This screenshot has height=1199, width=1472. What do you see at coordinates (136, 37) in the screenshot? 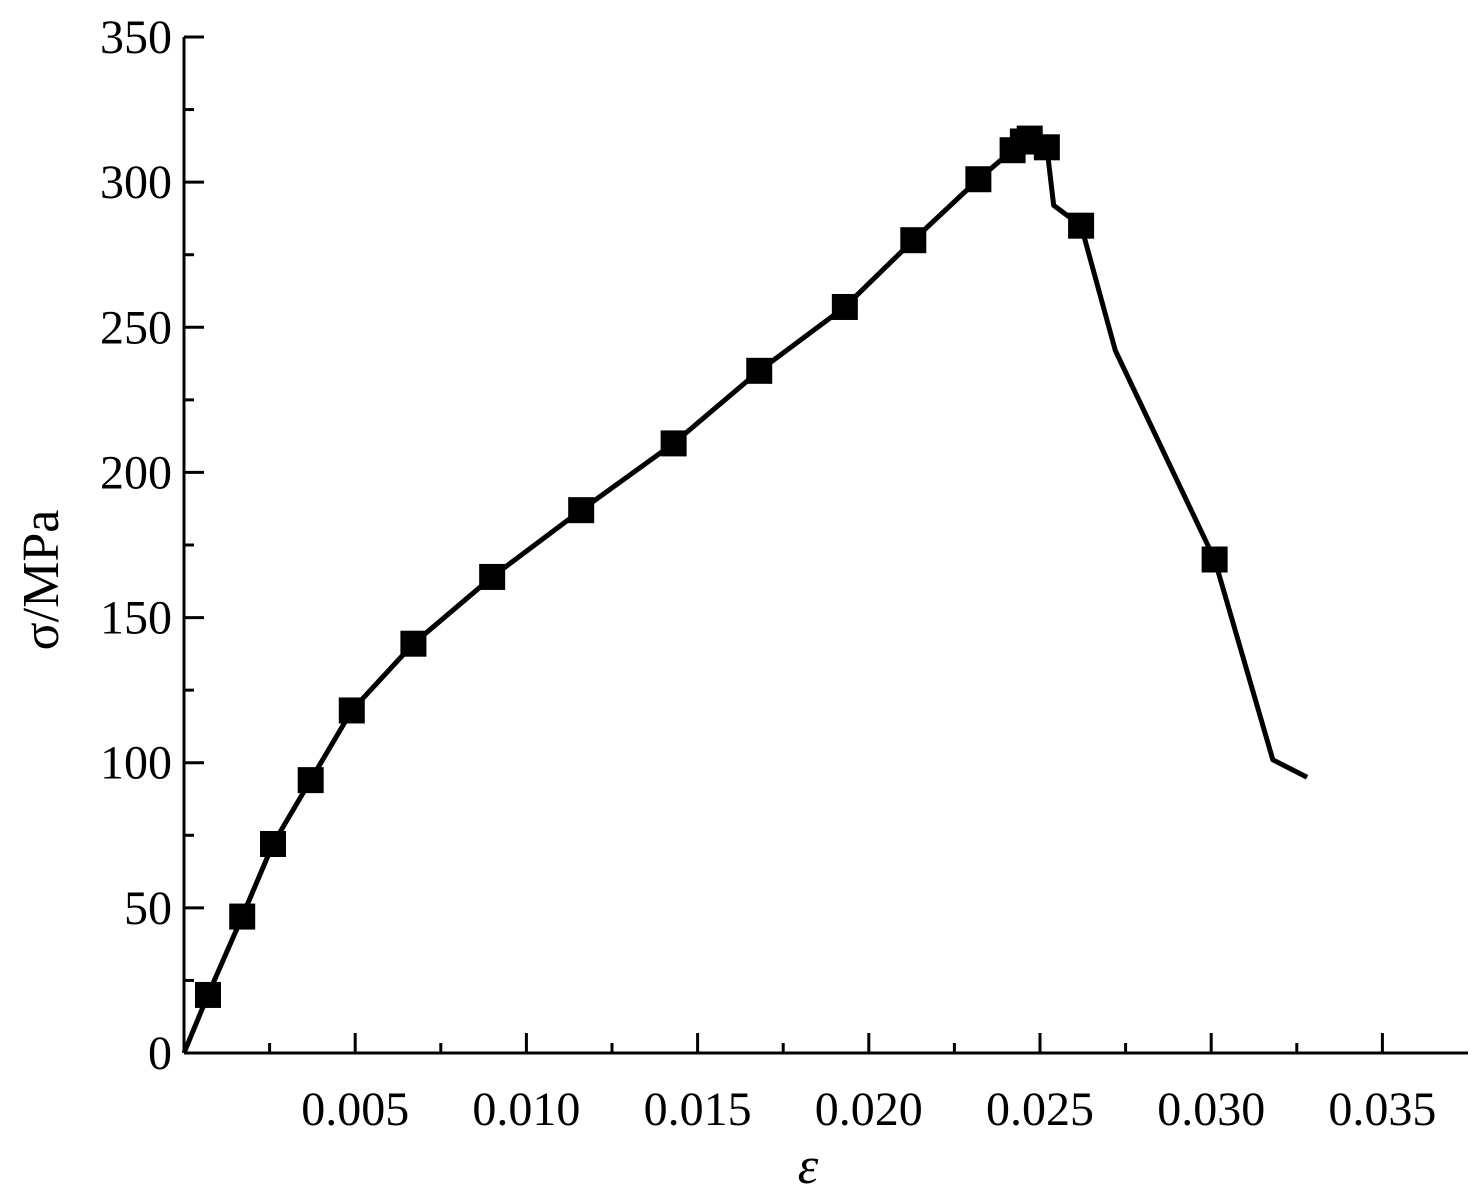
I see `y-tick-label: 350` at bounding box center [136, 37].